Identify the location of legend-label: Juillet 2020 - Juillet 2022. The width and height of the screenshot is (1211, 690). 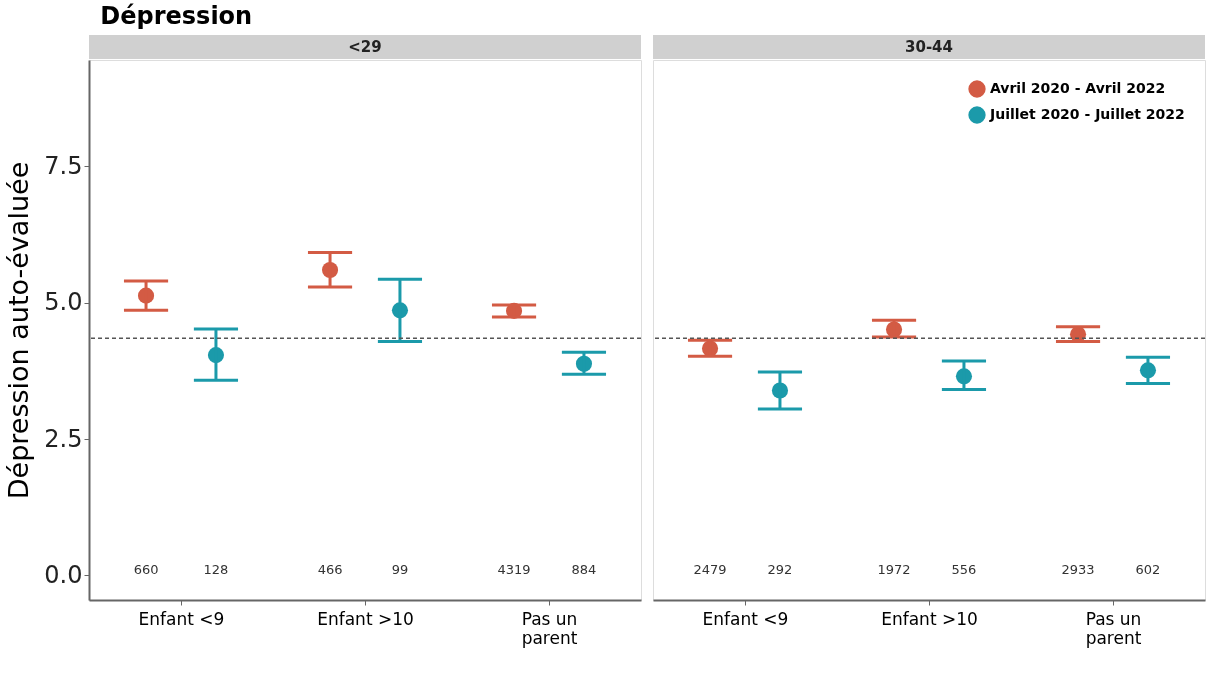
(1087, 114).